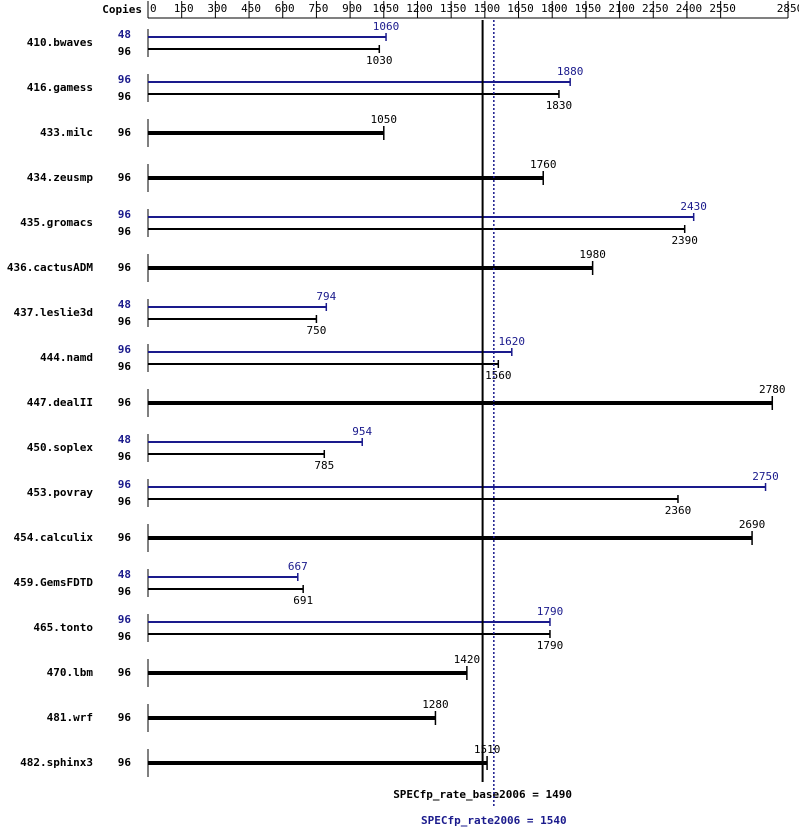 Image resolution: width=799 pixels, height=831 pixels. What do you see at coordinates (153, 8) in the screenshot?
I see `x-tick-label: 0` at bounding box center [153, 8].